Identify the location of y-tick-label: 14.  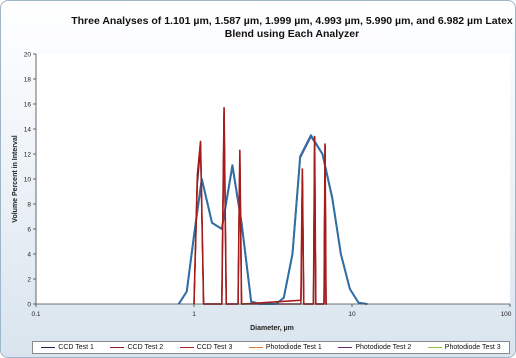
(28, 129).